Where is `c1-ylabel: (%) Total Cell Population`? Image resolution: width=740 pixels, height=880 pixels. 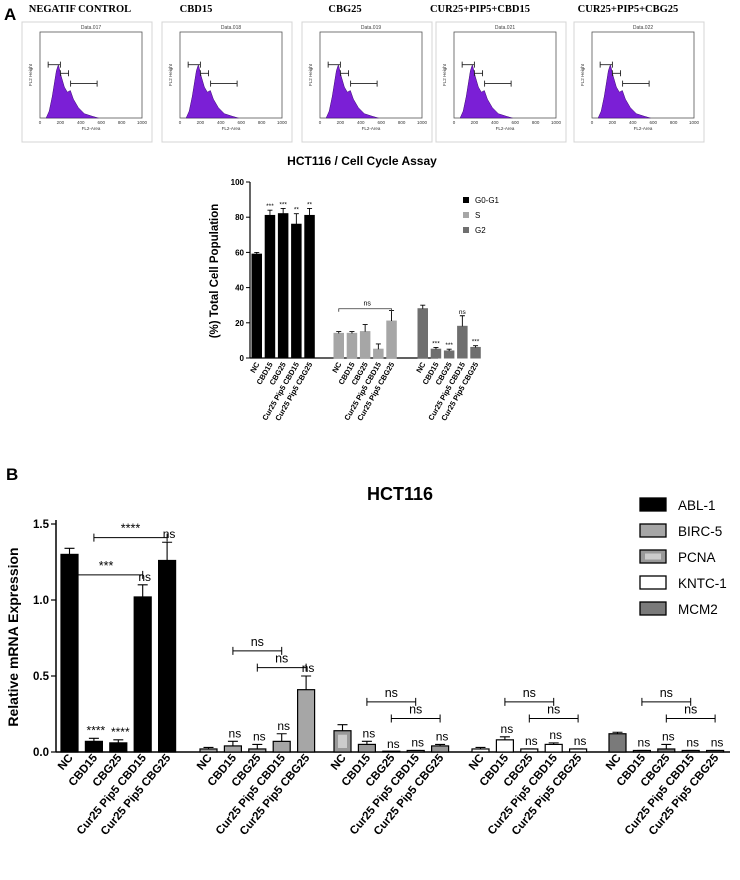 c1-ylabel: (%) Total Cell Population is located at coordinates (215, 271).